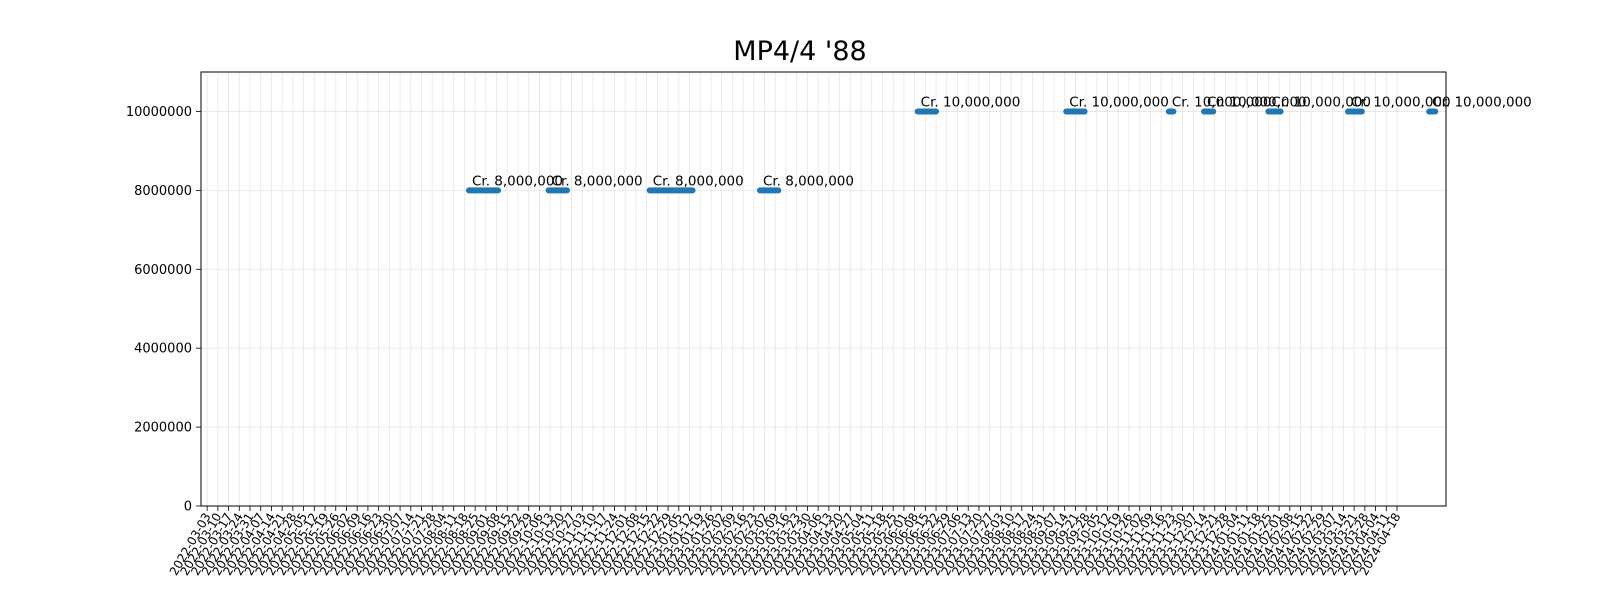  What do you see at coordinates (163, 191) in the screenshot?
I see `y-tick-label: 8000000` at bounding box center [163, 191].